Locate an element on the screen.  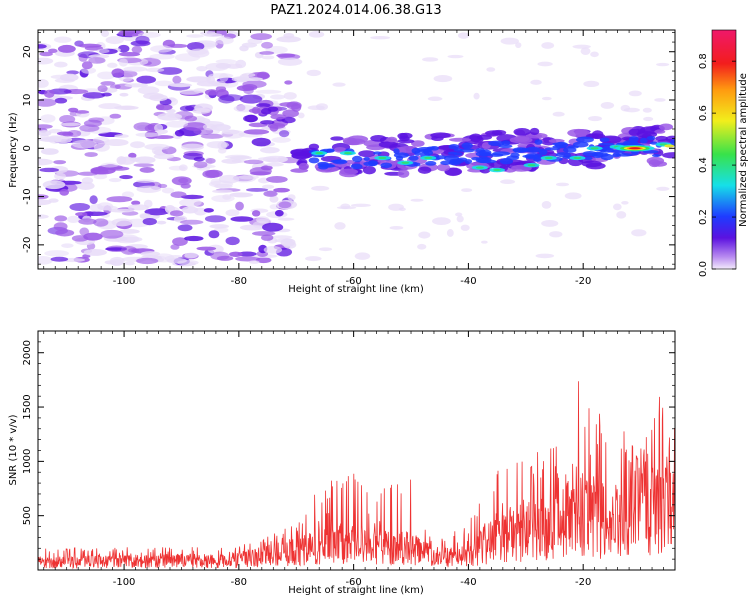
x-tick-label: -80 is located at coordinates (239, 281).